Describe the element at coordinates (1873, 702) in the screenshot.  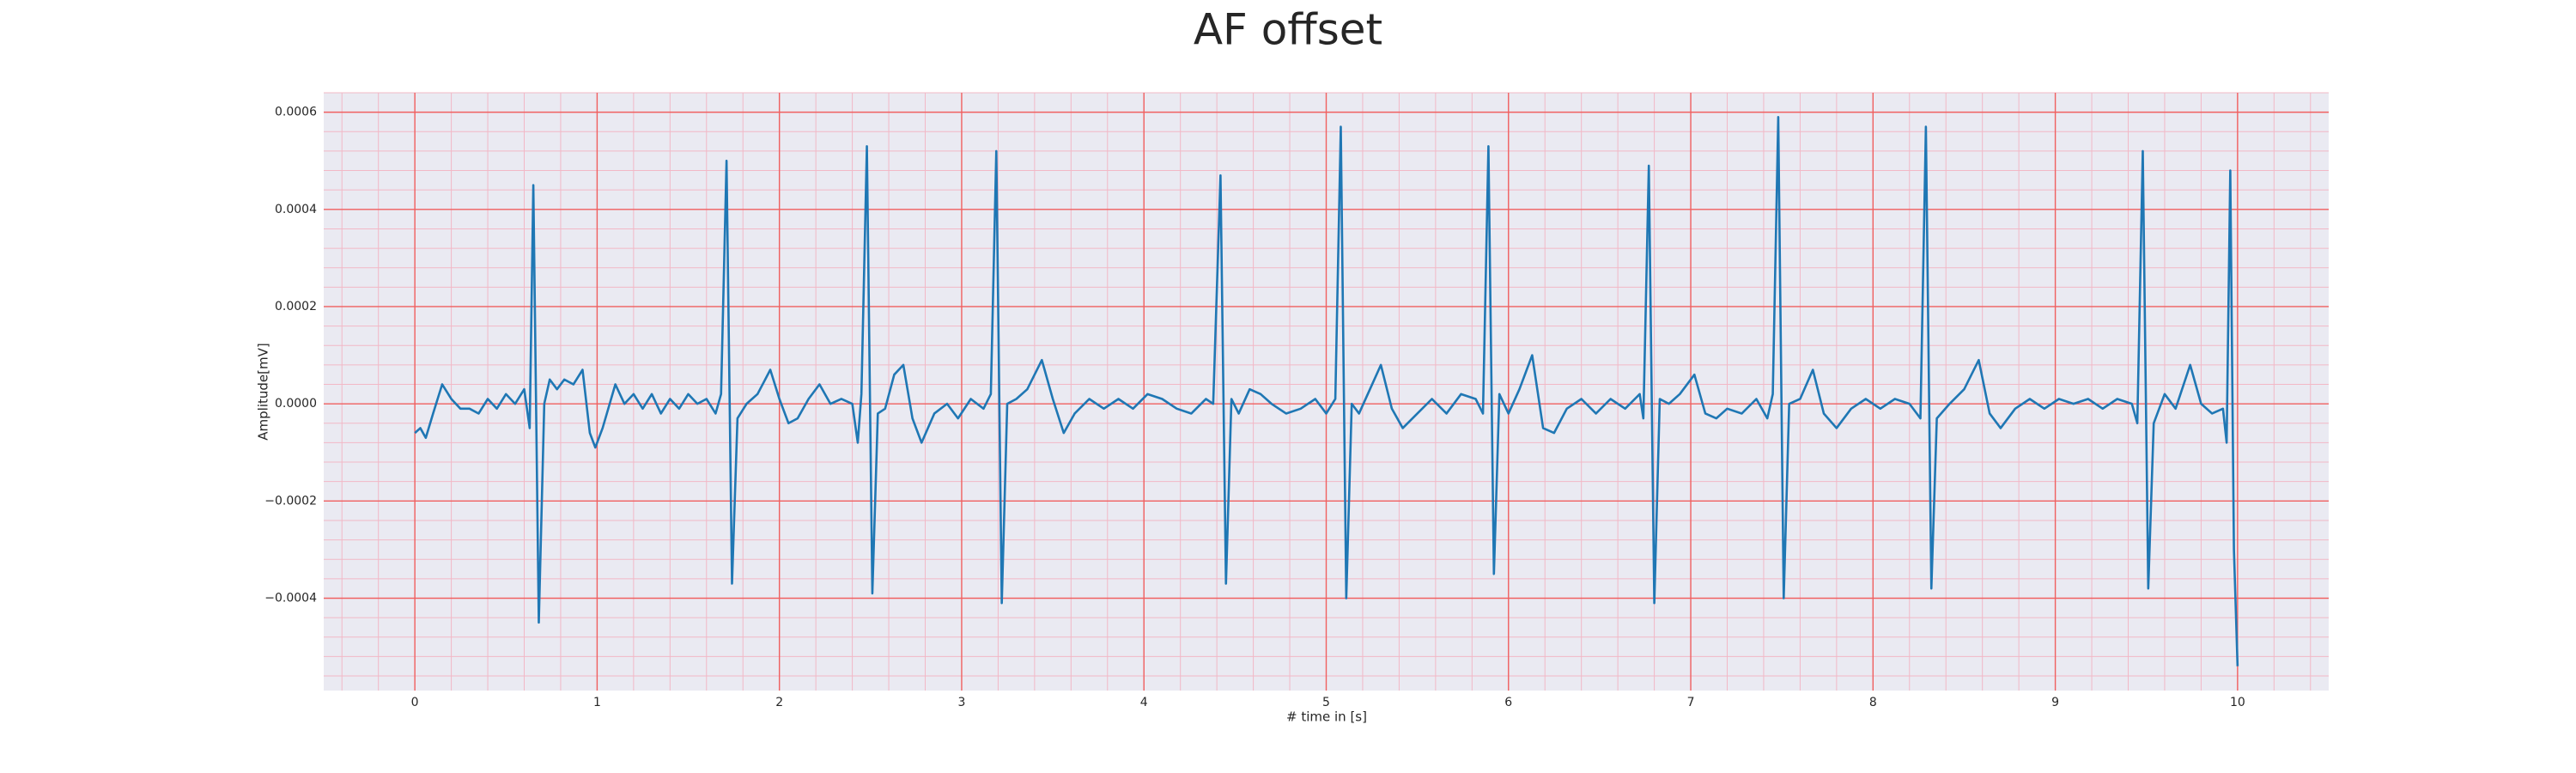
I see `x-tick-label: 8` at that location.